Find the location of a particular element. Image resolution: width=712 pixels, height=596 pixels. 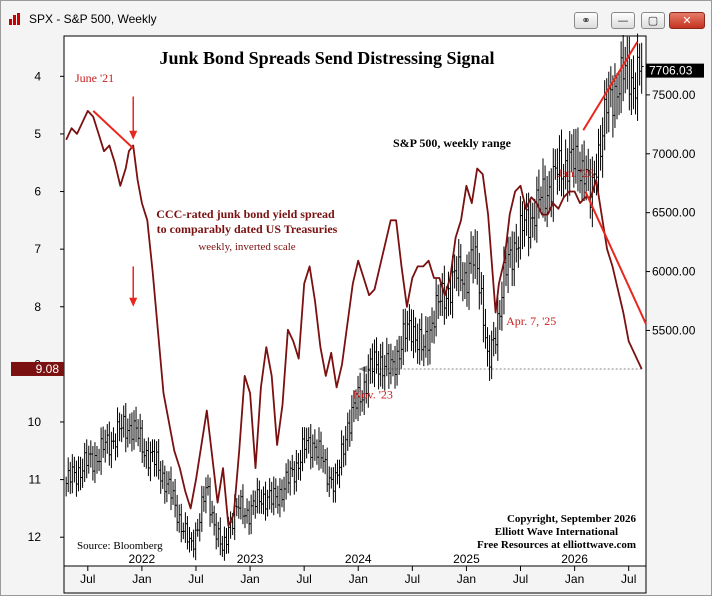

spx-series-label: S&P 500, weekly range is located at coordinates (452, 143).